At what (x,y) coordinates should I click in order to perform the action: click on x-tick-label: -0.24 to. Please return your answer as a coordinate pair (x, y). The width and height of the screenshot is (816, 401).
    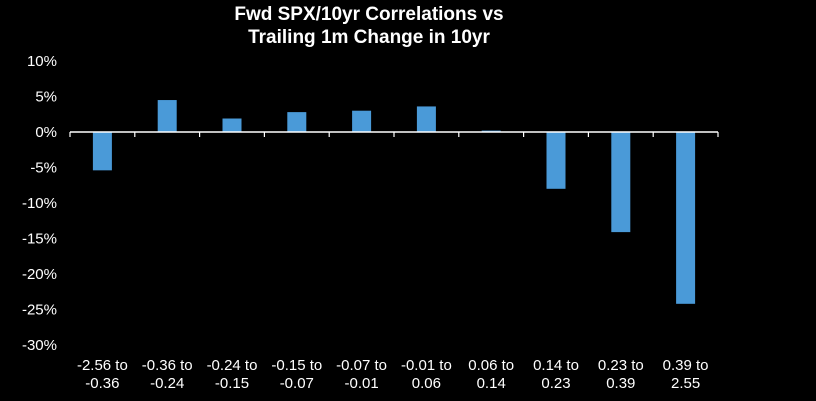
    Looking at the image, I should click on (232, 365).